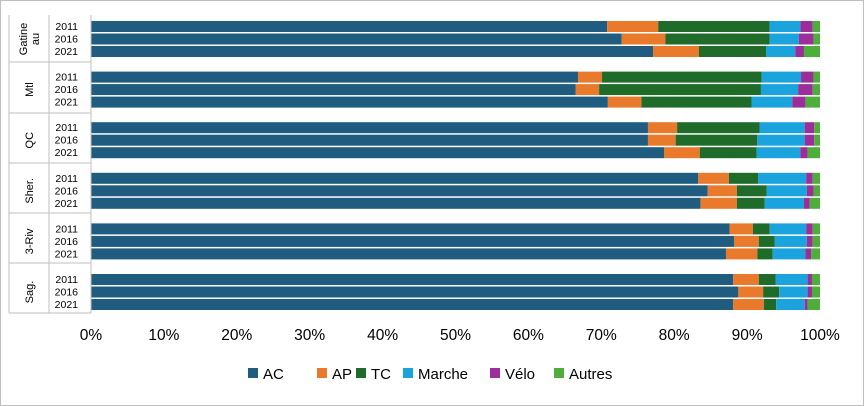  Describe the element at coordinates (381, 374) in the screenshot. I see `legend-label: TC` at that location.